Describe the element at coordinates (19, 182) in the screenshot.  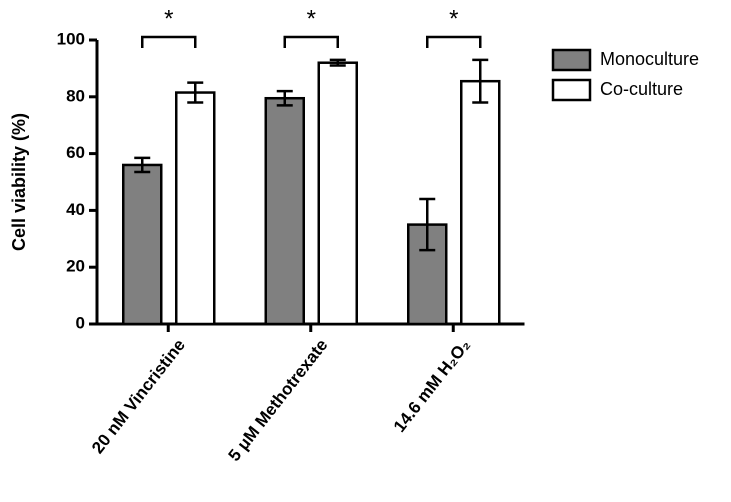
I see `y-axis-label: Cell viability (%)` at that location.